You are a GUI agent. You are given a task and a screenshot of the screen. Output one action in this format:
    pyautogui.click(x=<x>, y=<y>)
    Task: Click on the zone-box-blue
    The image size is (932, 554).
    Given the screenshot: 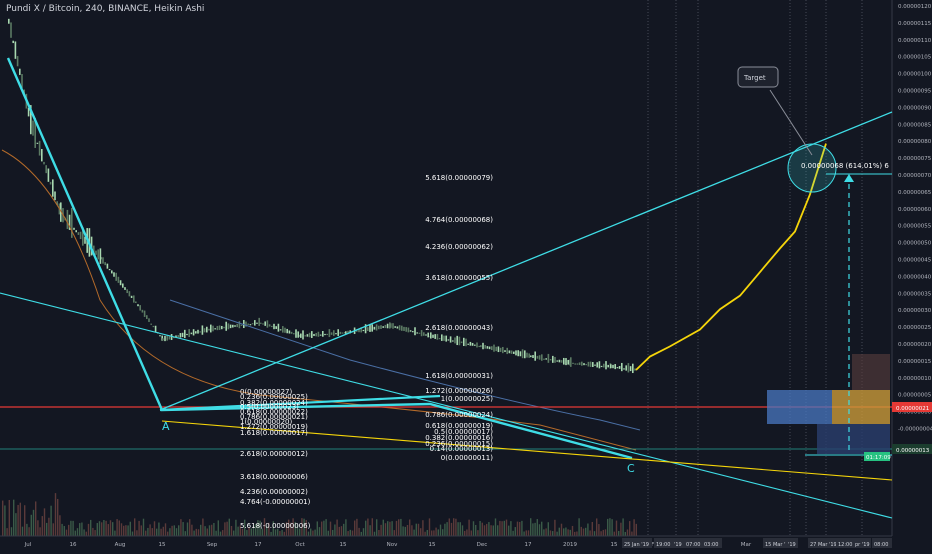 What is the action you would take?
    pyautogui.click(x=799, y=407)
    